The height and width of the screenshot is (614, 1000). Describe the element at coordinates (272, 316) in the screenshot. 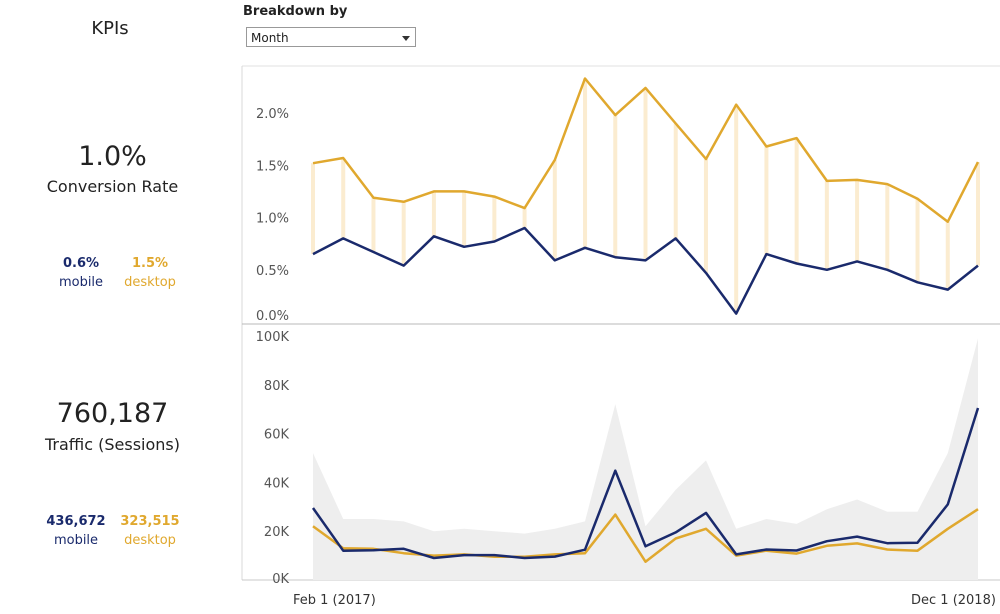

I see `conversion-ytick-label: 0.0%` at that location.